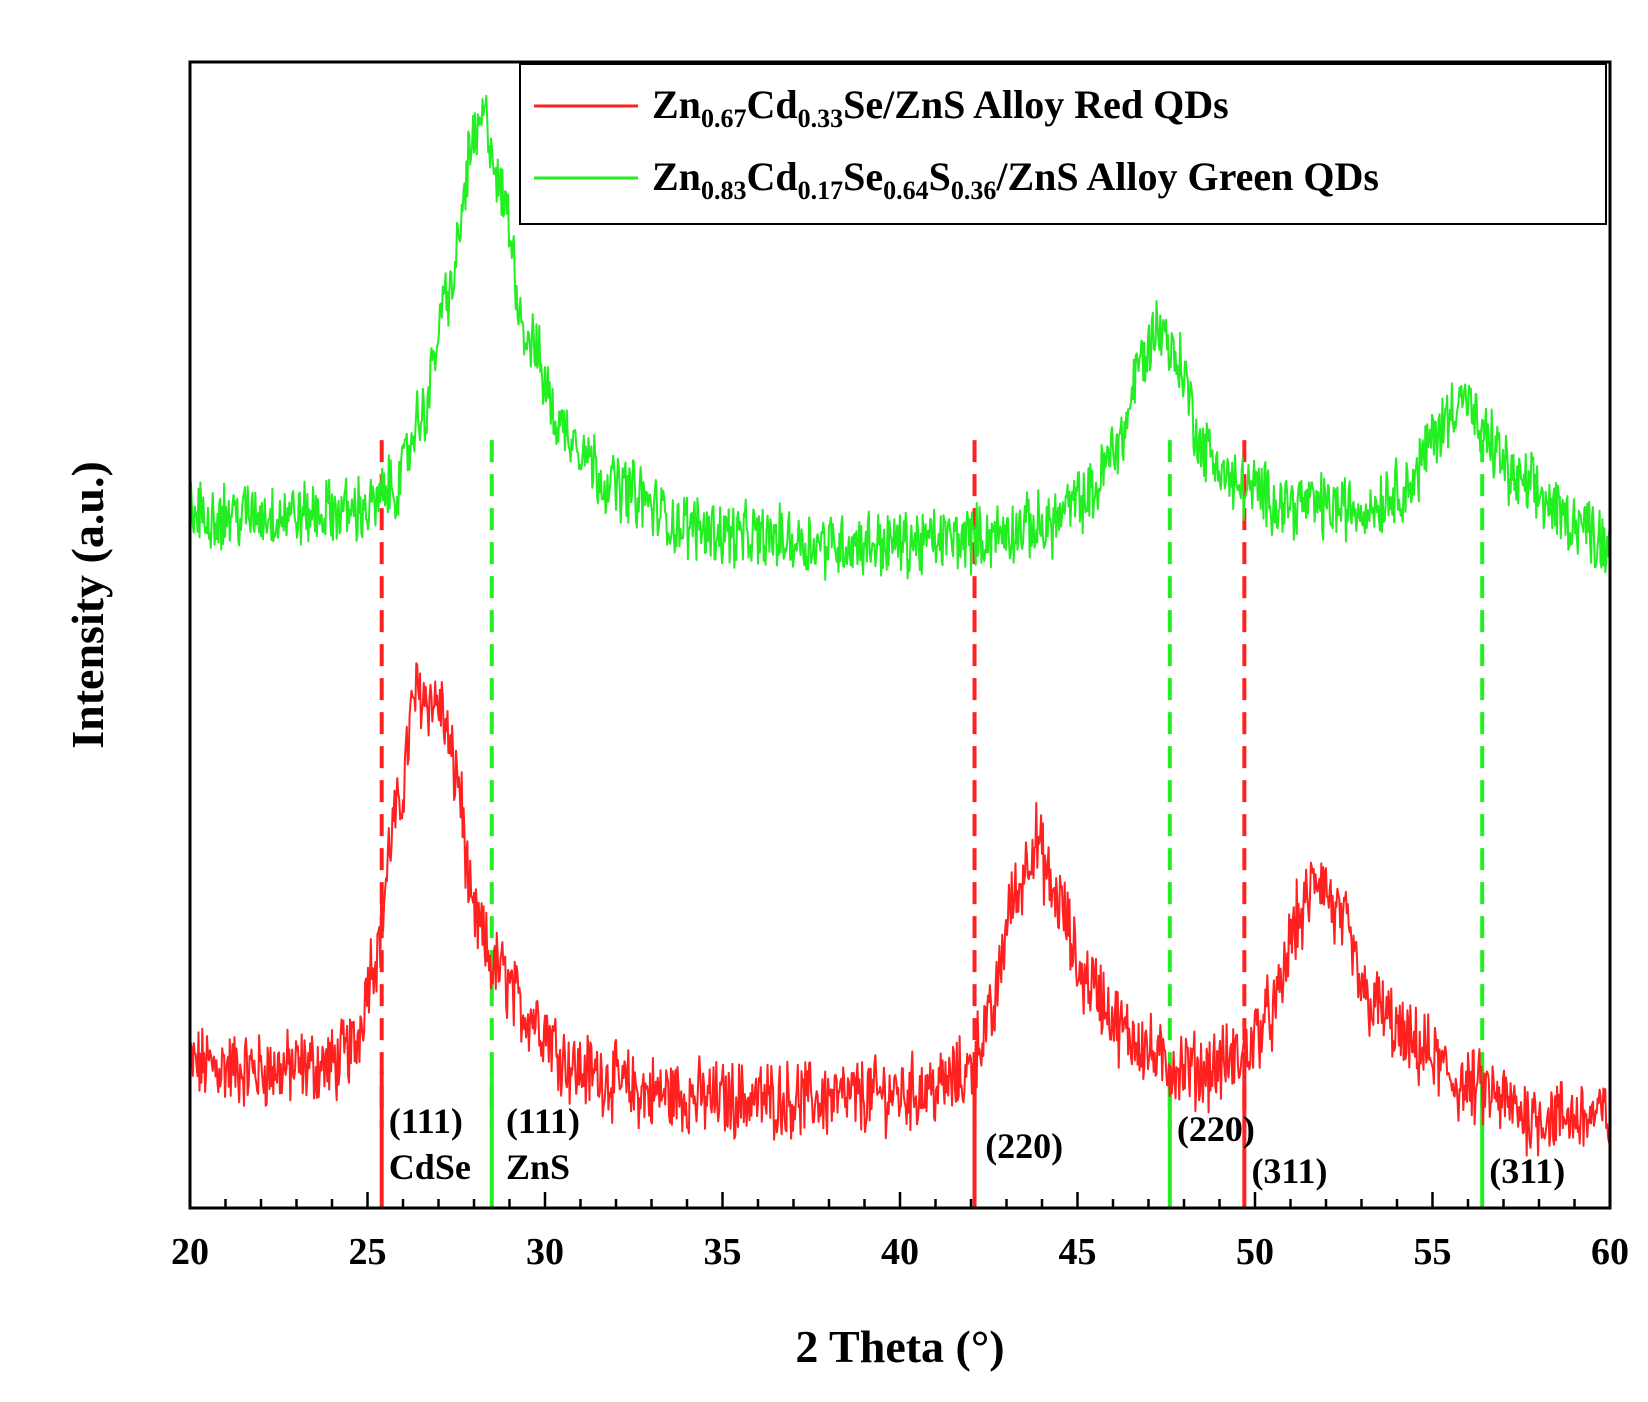 The height and width of the screenshot is (1402, 1648). What do you see at coordinates (899, 1346) in the screenshot?
I see `x-axis-label: 2 Theta (°)` at bounding box center [899, 1346].